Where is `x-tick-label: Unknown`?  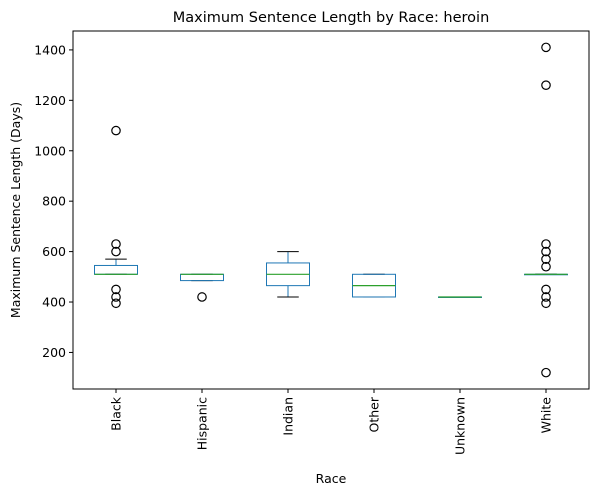
x-tick-label: Unknown is located at coordinates (460, 426).